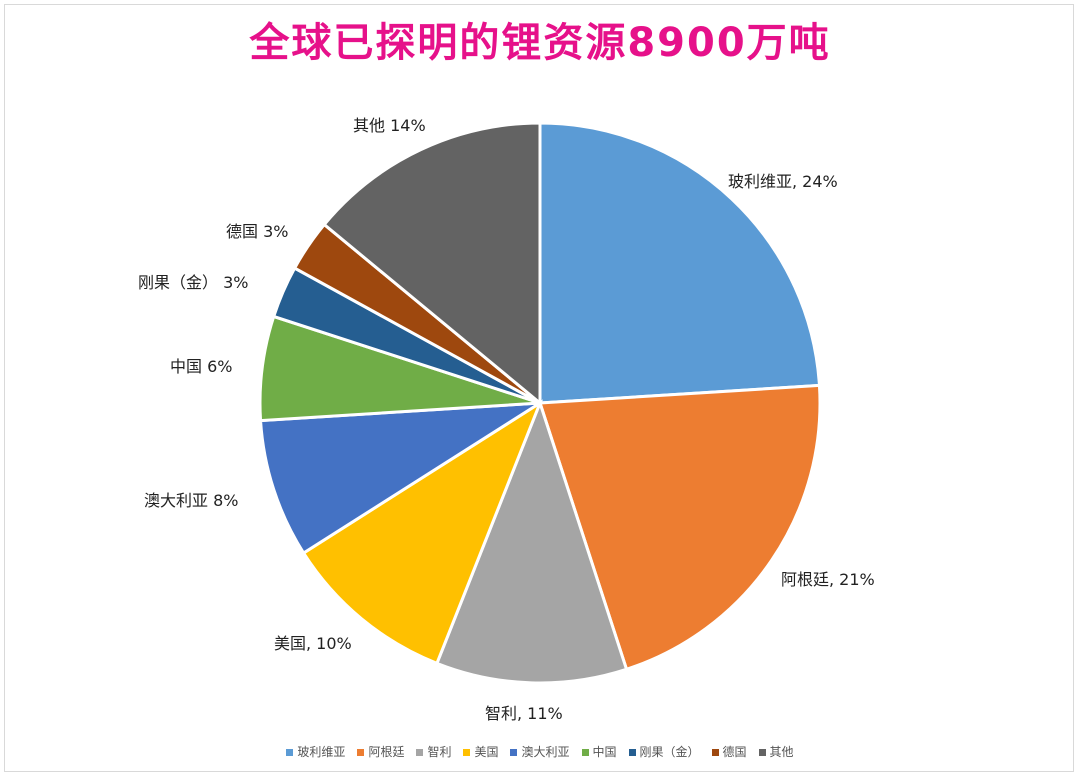 Image resolution: width=1080 pixels, height=778 pixels. I want to click on slice-label-6: 刚果（金） 3%, so click(193, 282).